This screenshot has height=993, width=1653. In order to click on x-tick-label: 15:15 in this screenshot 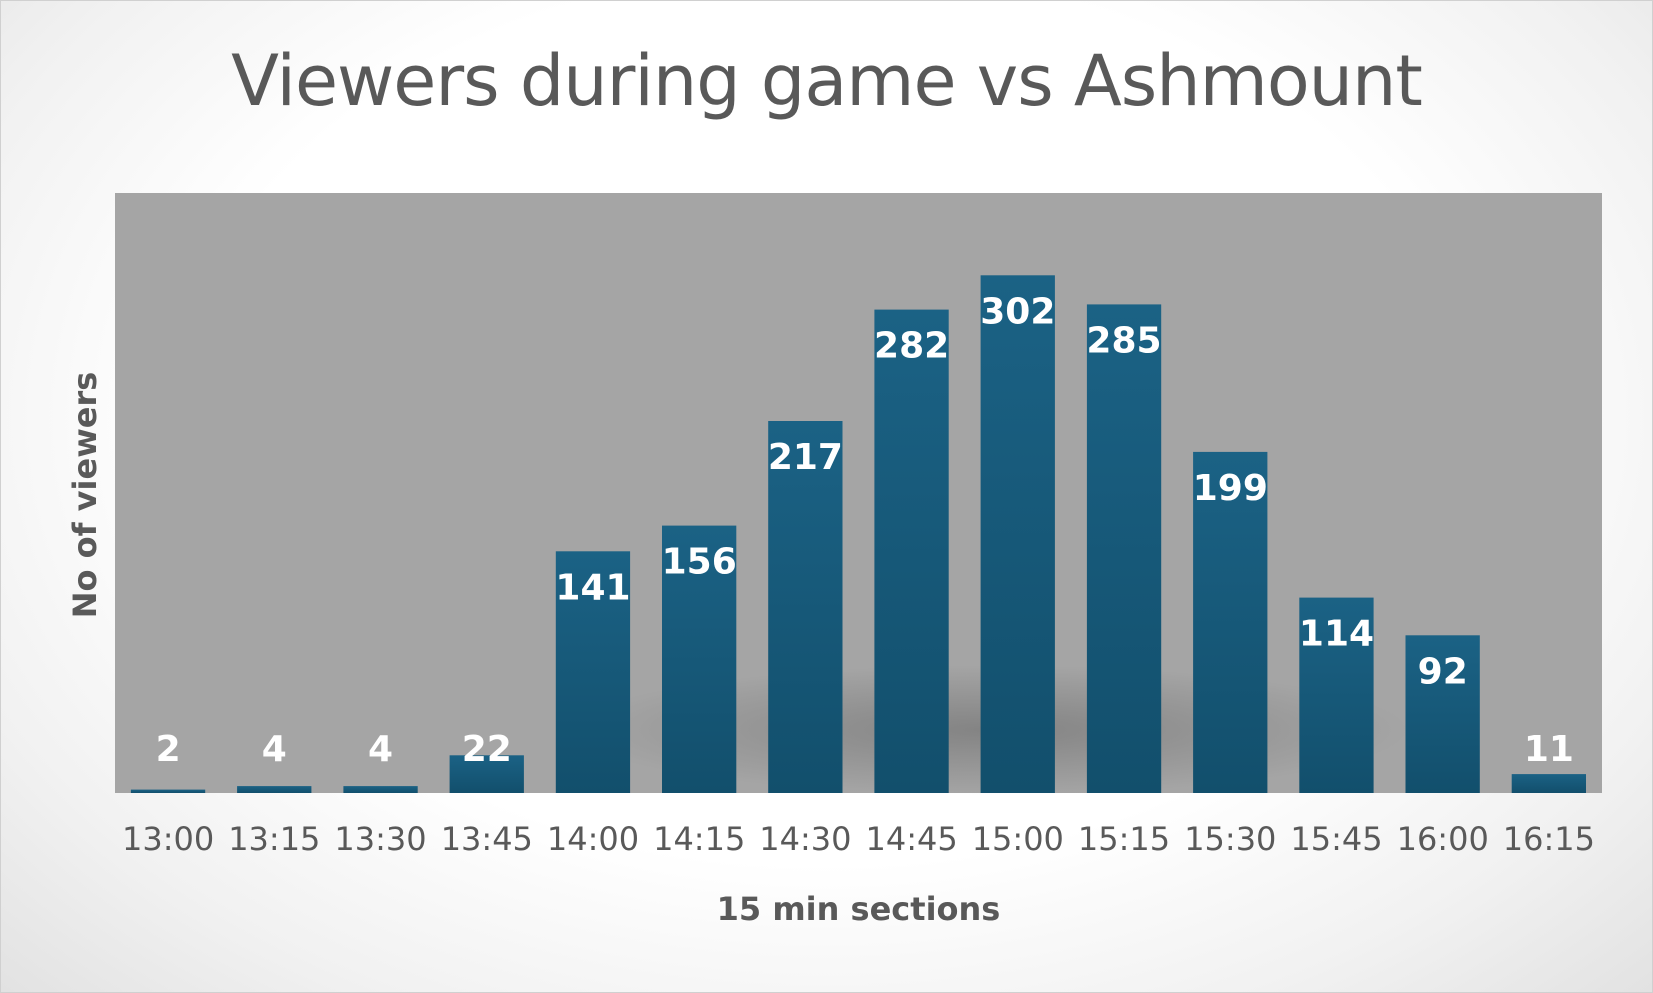, I will do `click(1124, 839)`.